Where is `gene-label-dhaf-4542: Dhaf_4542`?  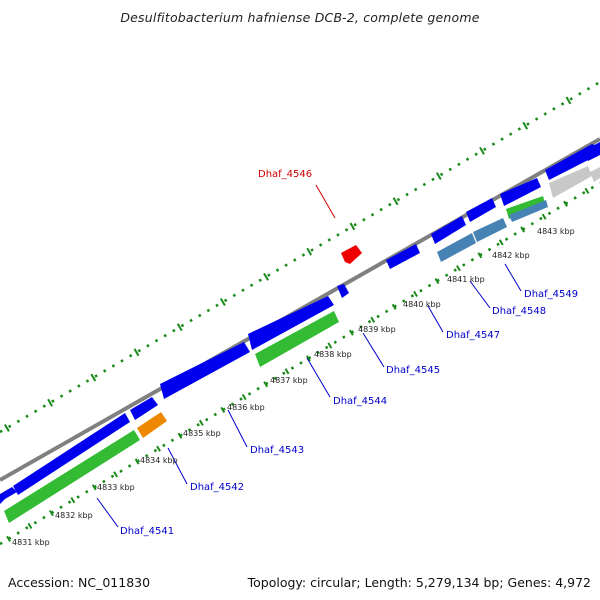
gene-label-dhaf-4542: Dhaf_4542 is located at coordinates (217, 487).